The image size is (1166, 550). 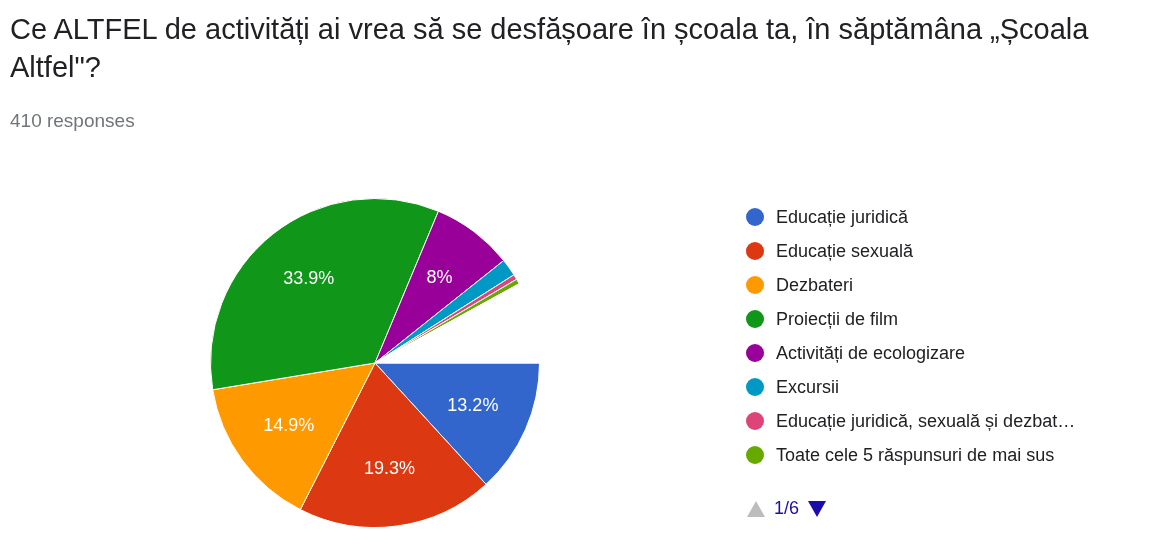 What do you see at coordinates (72, 121) in the screenshot?
I see `chart-subtitle: 410 responses` at bounding box center [72, 121].